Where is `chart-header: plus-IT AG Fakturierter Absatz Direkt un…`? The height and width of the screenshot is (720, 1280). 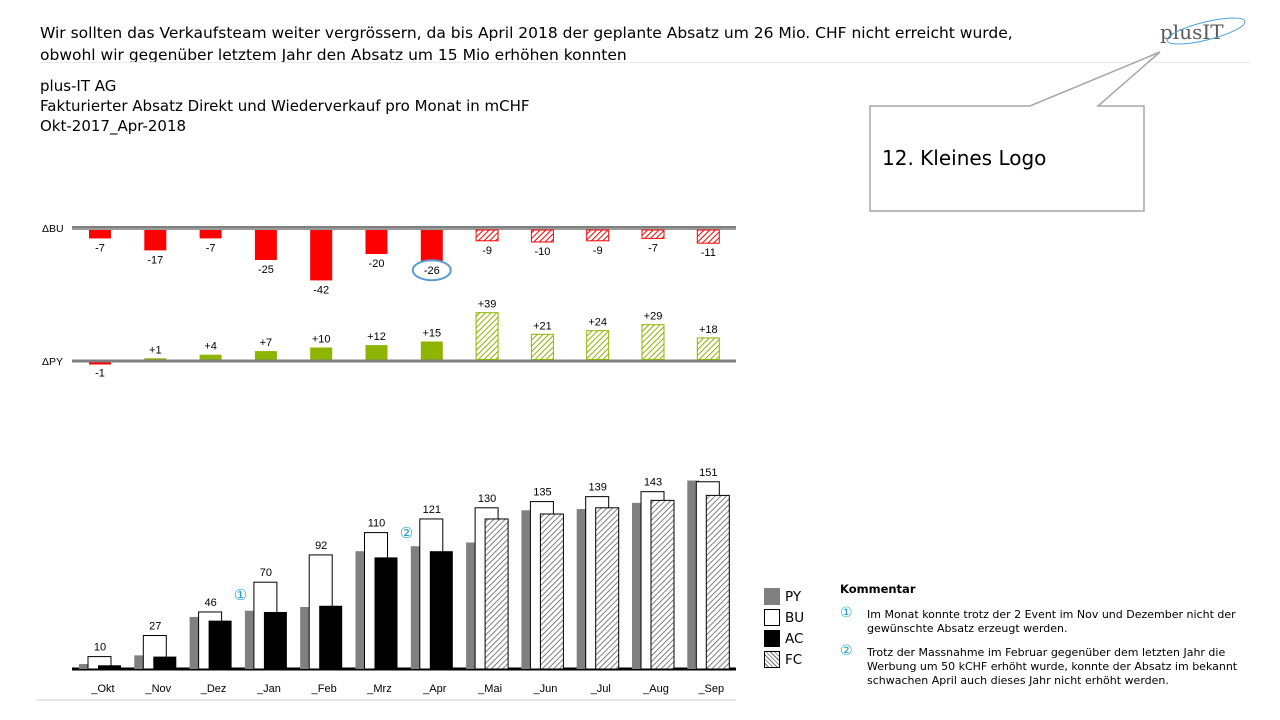
chart-header: plus-IT AG Fakturierter Absatz Direkt un… is located at coordinates (285, 106).